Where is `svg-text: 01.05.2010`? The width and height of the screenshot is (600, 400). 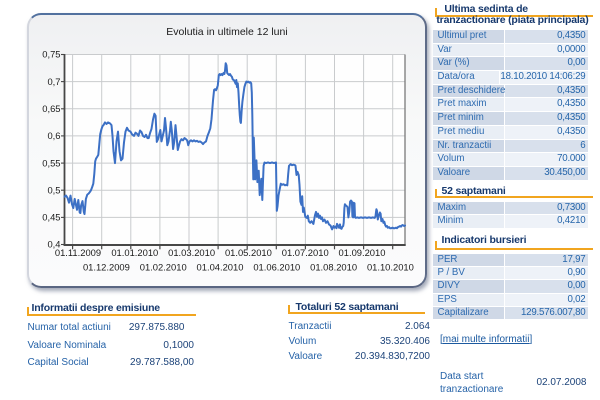 svg-text: 01.05.2010 is located at coordinates (248, 252).